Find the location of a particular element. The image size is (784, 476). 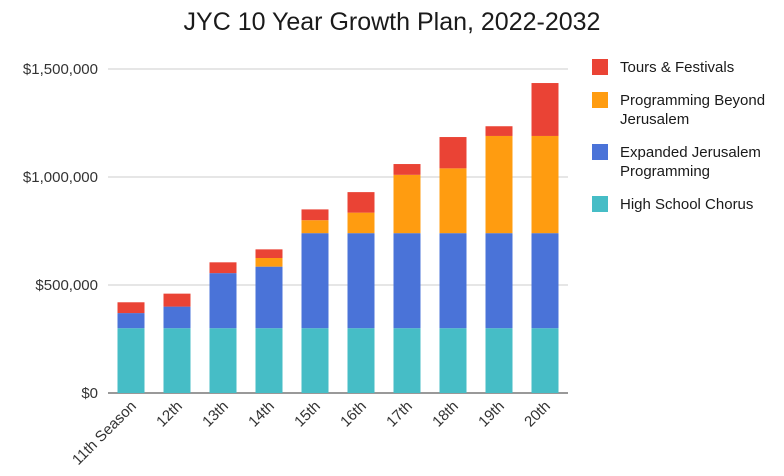

legend-item: High School Chorus is located at coordinates (688, 204).